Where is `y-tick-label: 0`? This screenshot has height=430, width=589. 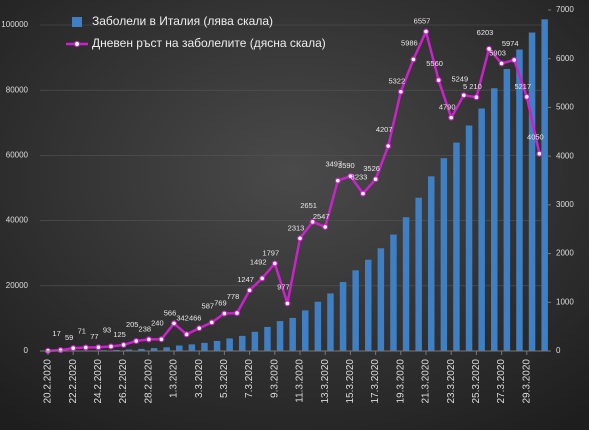 y-tick-label: 0 is located at coordinates (26, 350).